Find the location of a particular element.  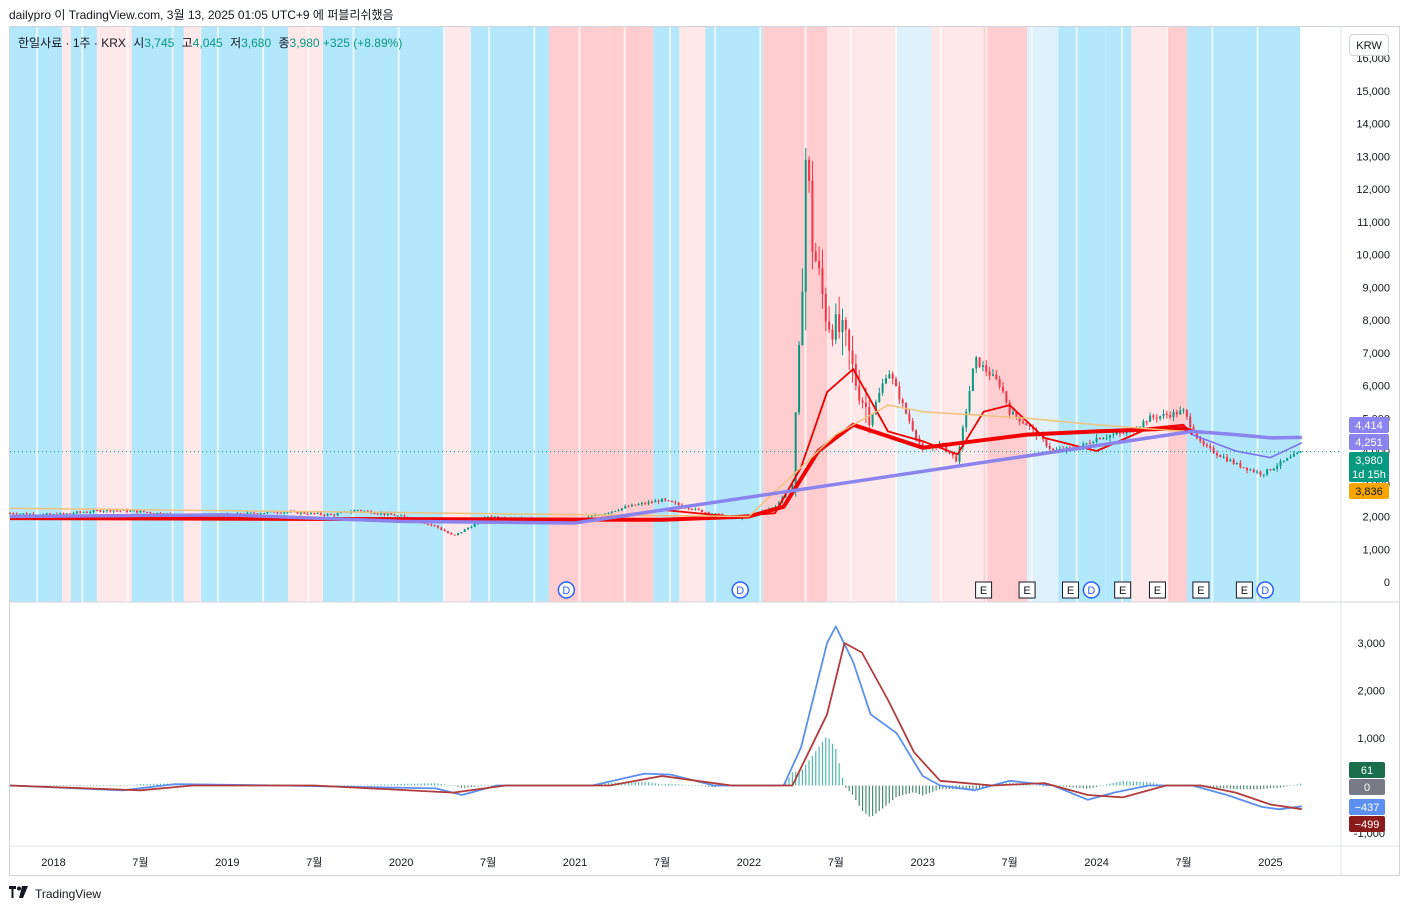

oscillator-value-tag: −499 is located at coordinates (1367, 824).